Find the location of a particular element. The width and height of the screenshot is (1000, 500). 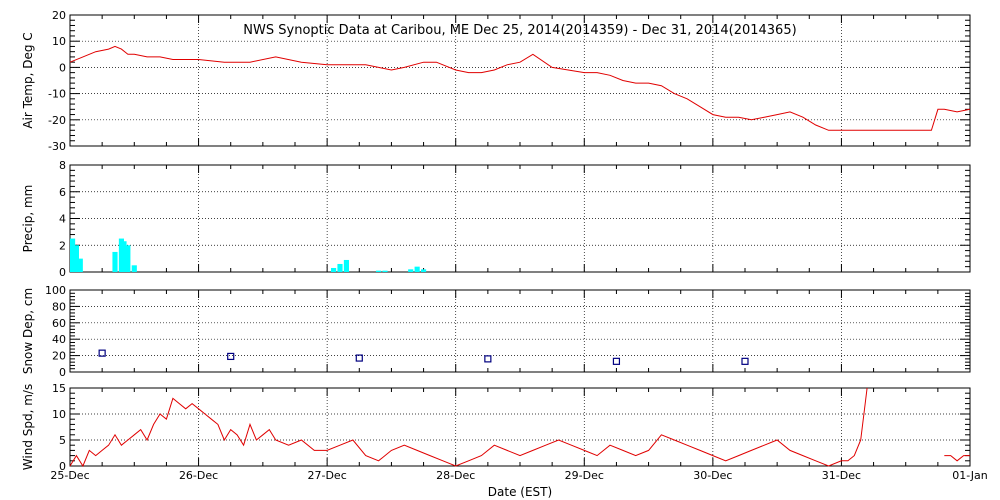

x-tick-label: 31-Dec is located at coordinates (841, 475).